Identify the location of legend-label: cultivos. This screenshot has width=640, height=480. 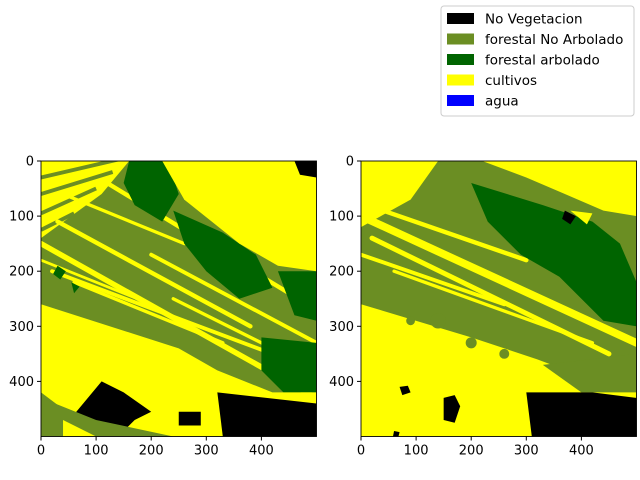
(511, 81).